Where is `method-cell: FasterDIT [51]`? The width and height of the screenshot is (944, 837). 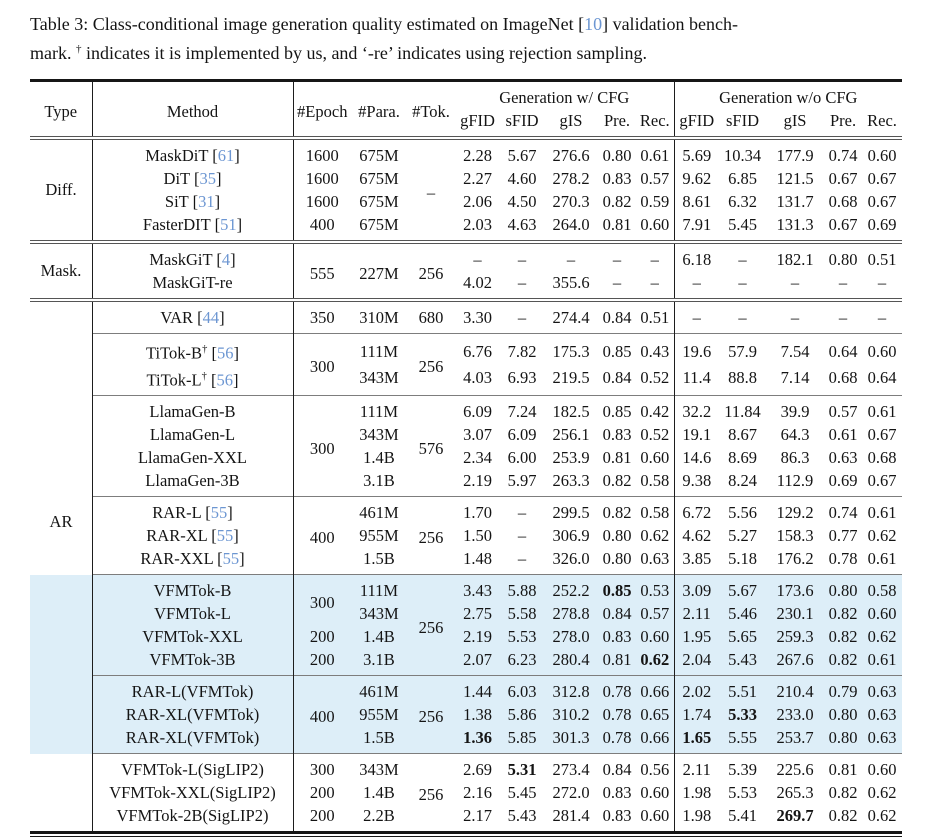
method-cell: FasterDIT [51] is located at coordinates (192, 226).